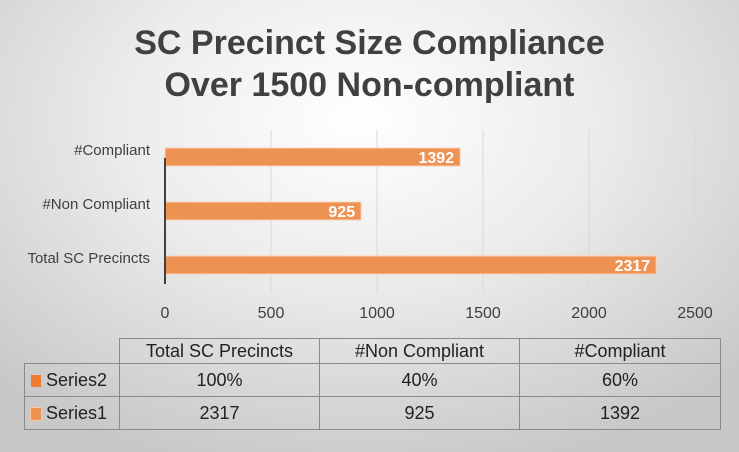 The height and width of the screenshot is (452, 739). I want to click on x-tick-label: 2000, so click(589, 313).